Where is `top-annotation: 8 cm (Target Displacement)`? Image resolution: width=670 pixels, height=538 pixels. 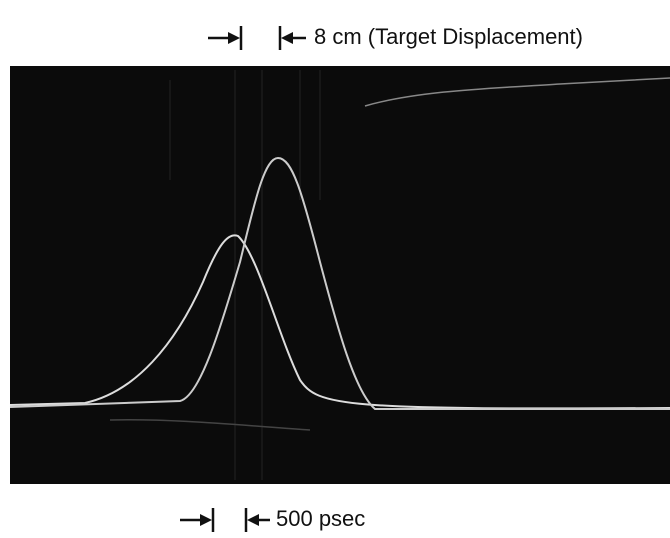
top-annotation: 8 cm (Target Displacement) is located at coordinates (448, 36).